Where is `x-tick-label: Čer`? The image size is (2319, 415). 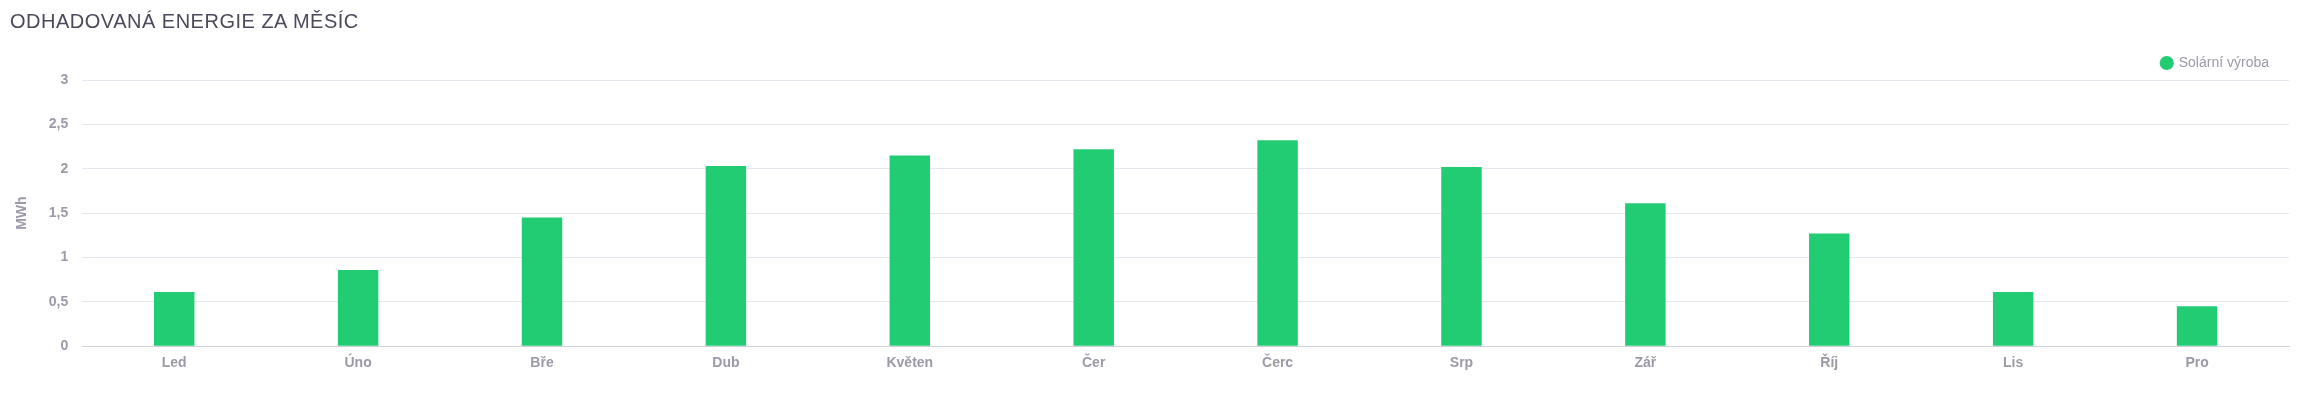 x-tick-label: Čer is located at coordinates (1094, 362).